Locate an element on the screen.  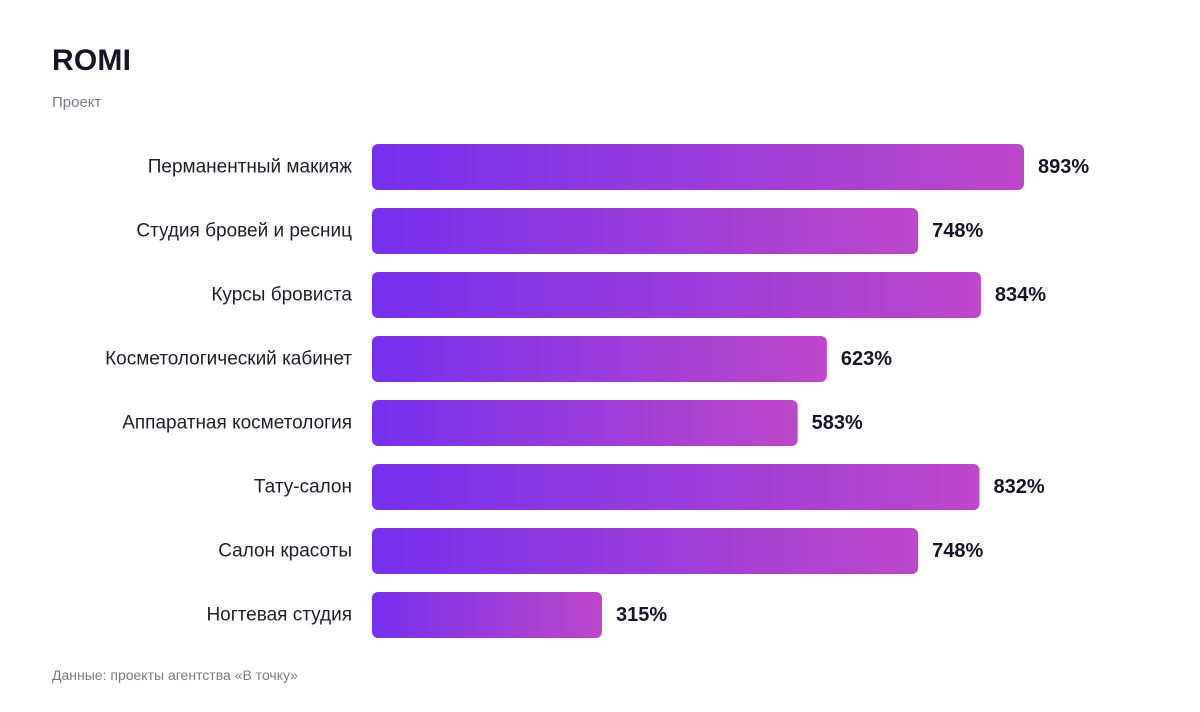
data-source-note: Данные: проекты агентства «В точку» is located at coordinates (175, 675).